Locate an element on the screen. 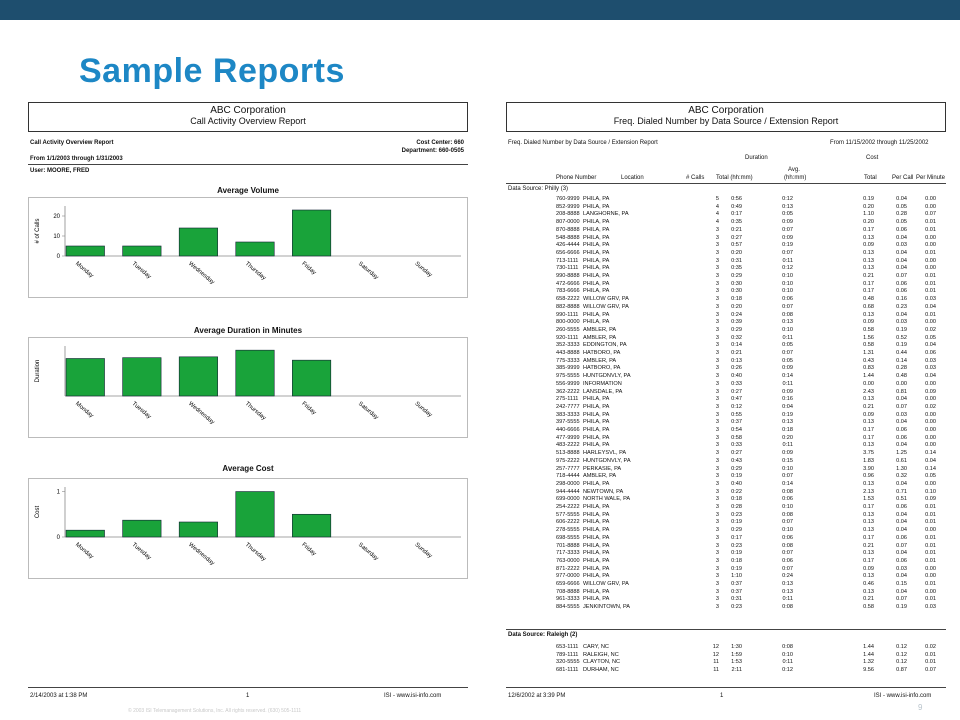 The height and width of the screenshot is (720, 960). table-cell: CLAYTON, NC is located at coordinates (602, 662).